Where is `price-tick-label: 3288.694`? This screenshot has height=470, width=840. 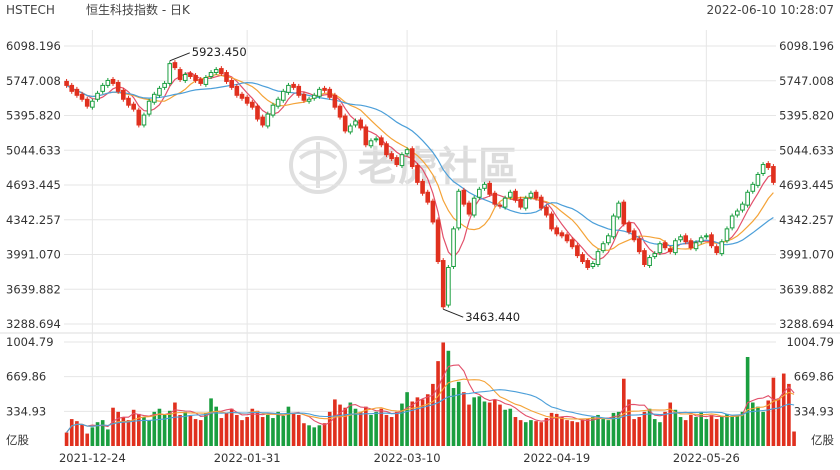
price-tick-label: 3288.694 is located at coordinates (33, 324).